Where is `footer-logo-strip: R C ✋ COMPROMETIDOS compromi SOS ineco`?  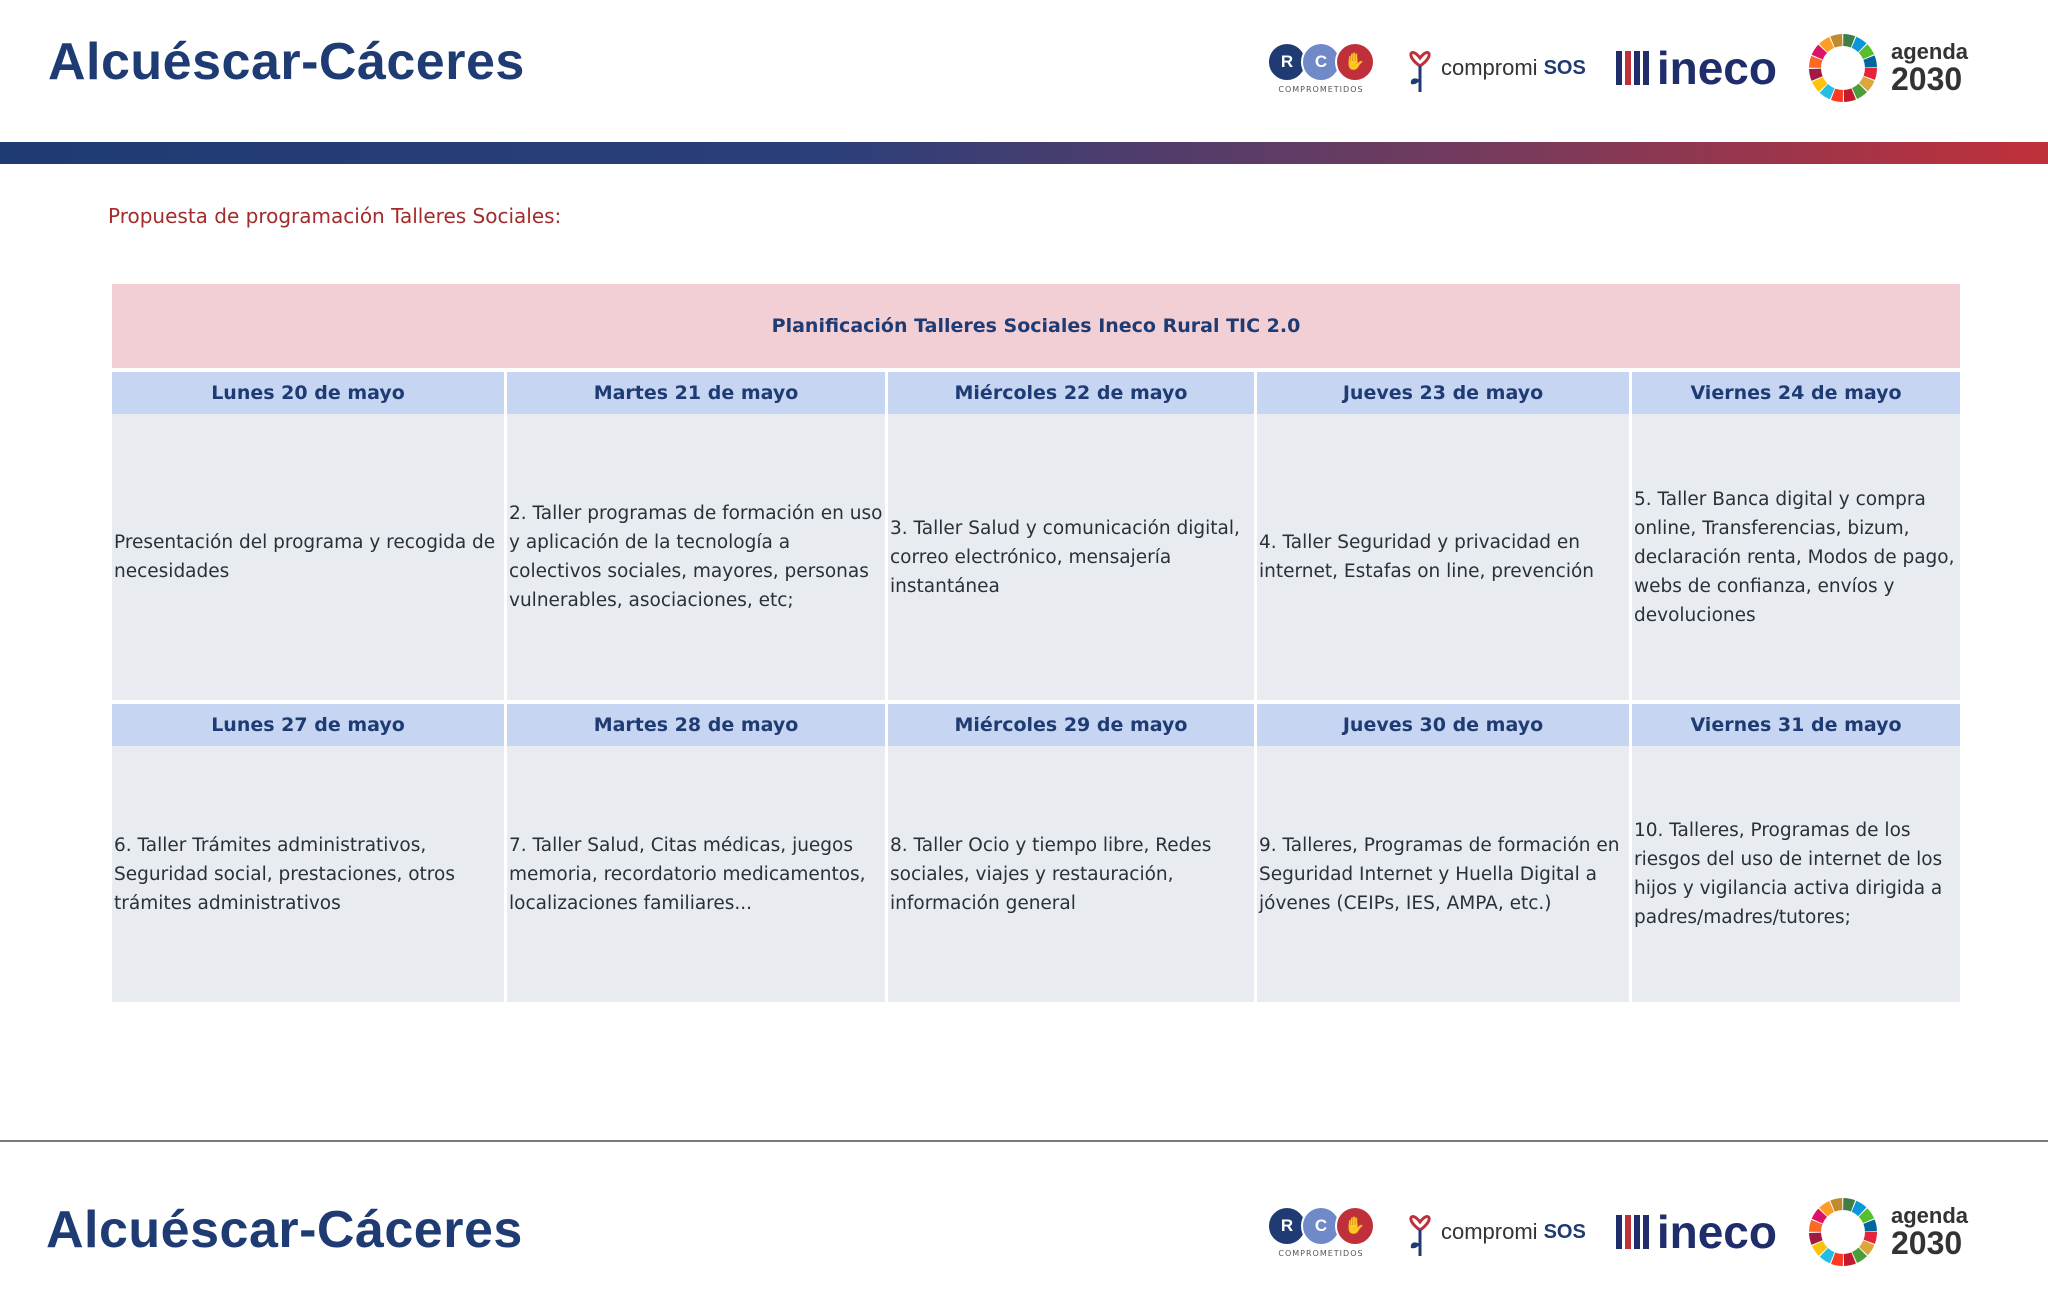 footer-logo-strip: R C ✋ COMPROMETIDOS compromi SOS ineco is located at coordinates (1617, 1232).